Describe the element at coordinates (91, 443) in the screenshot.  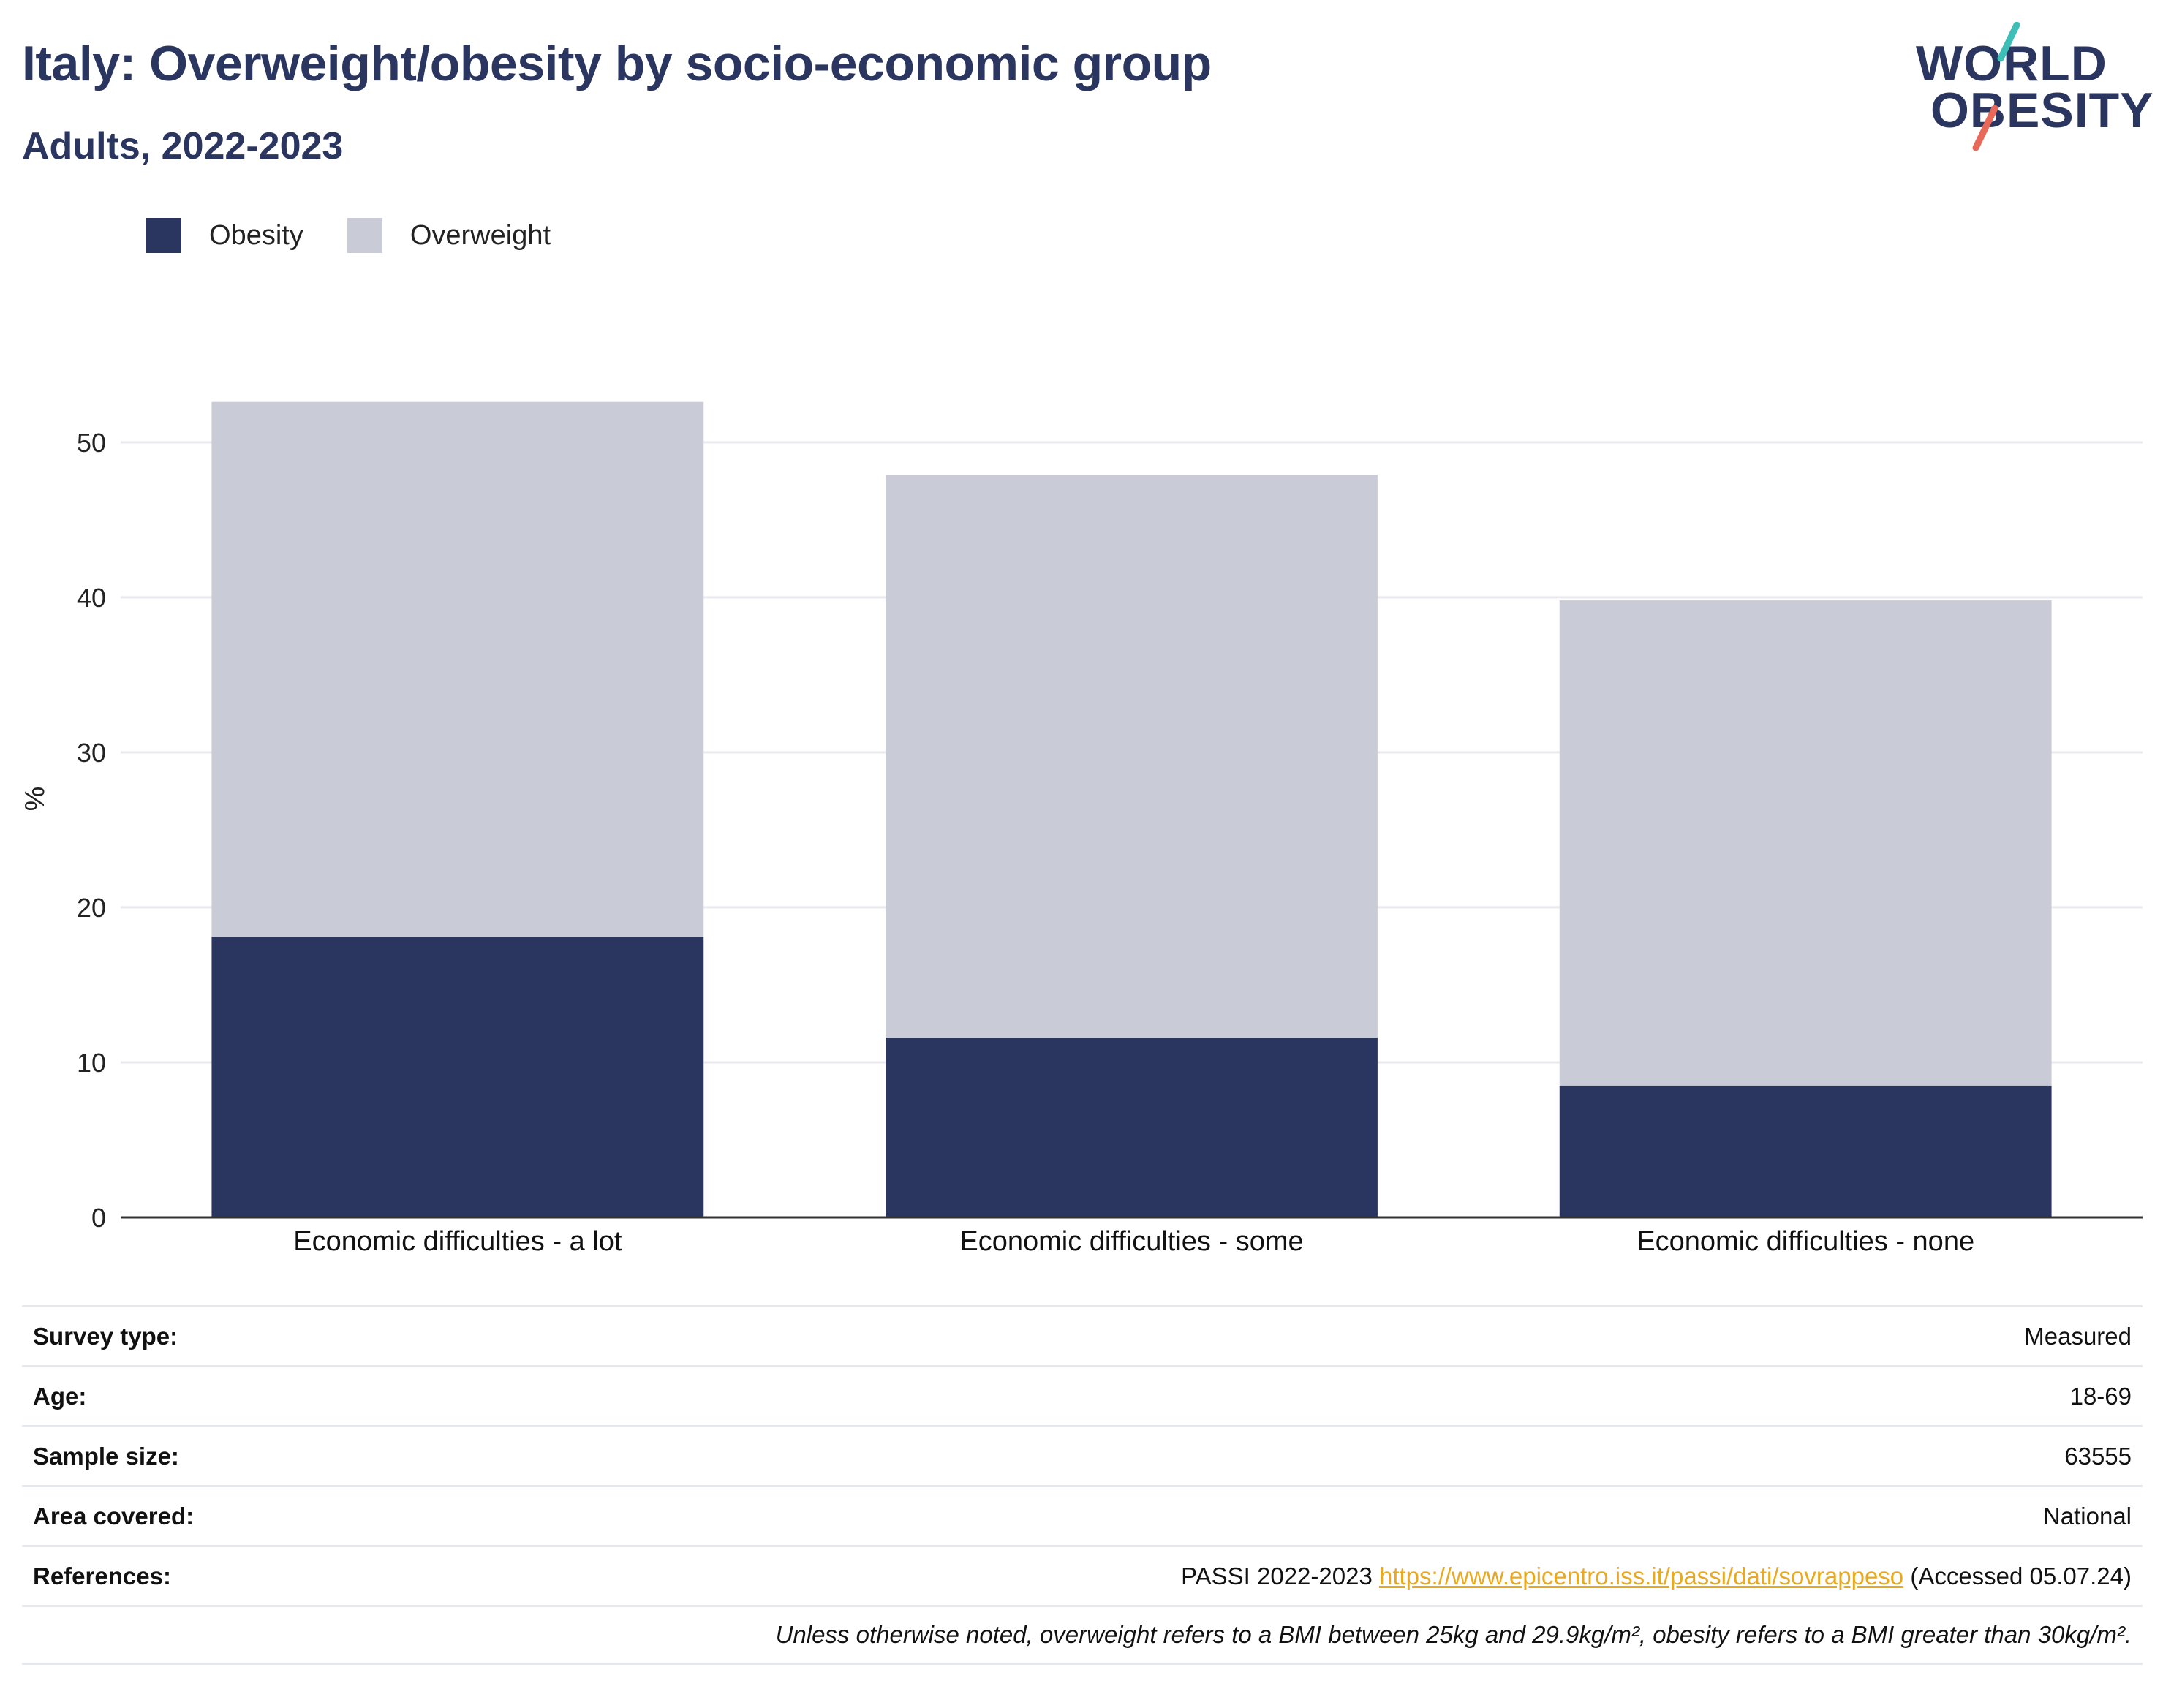
I see `y-tick-label: 50` at that location.